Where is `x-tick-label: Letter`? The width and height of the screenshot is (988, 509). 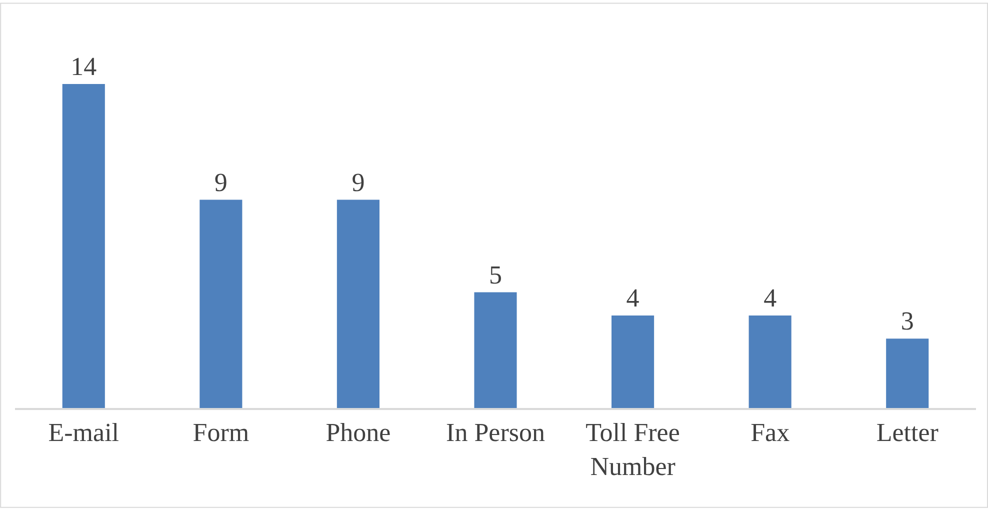
x-tick-label: Letter is located at coordinates (907, 432).